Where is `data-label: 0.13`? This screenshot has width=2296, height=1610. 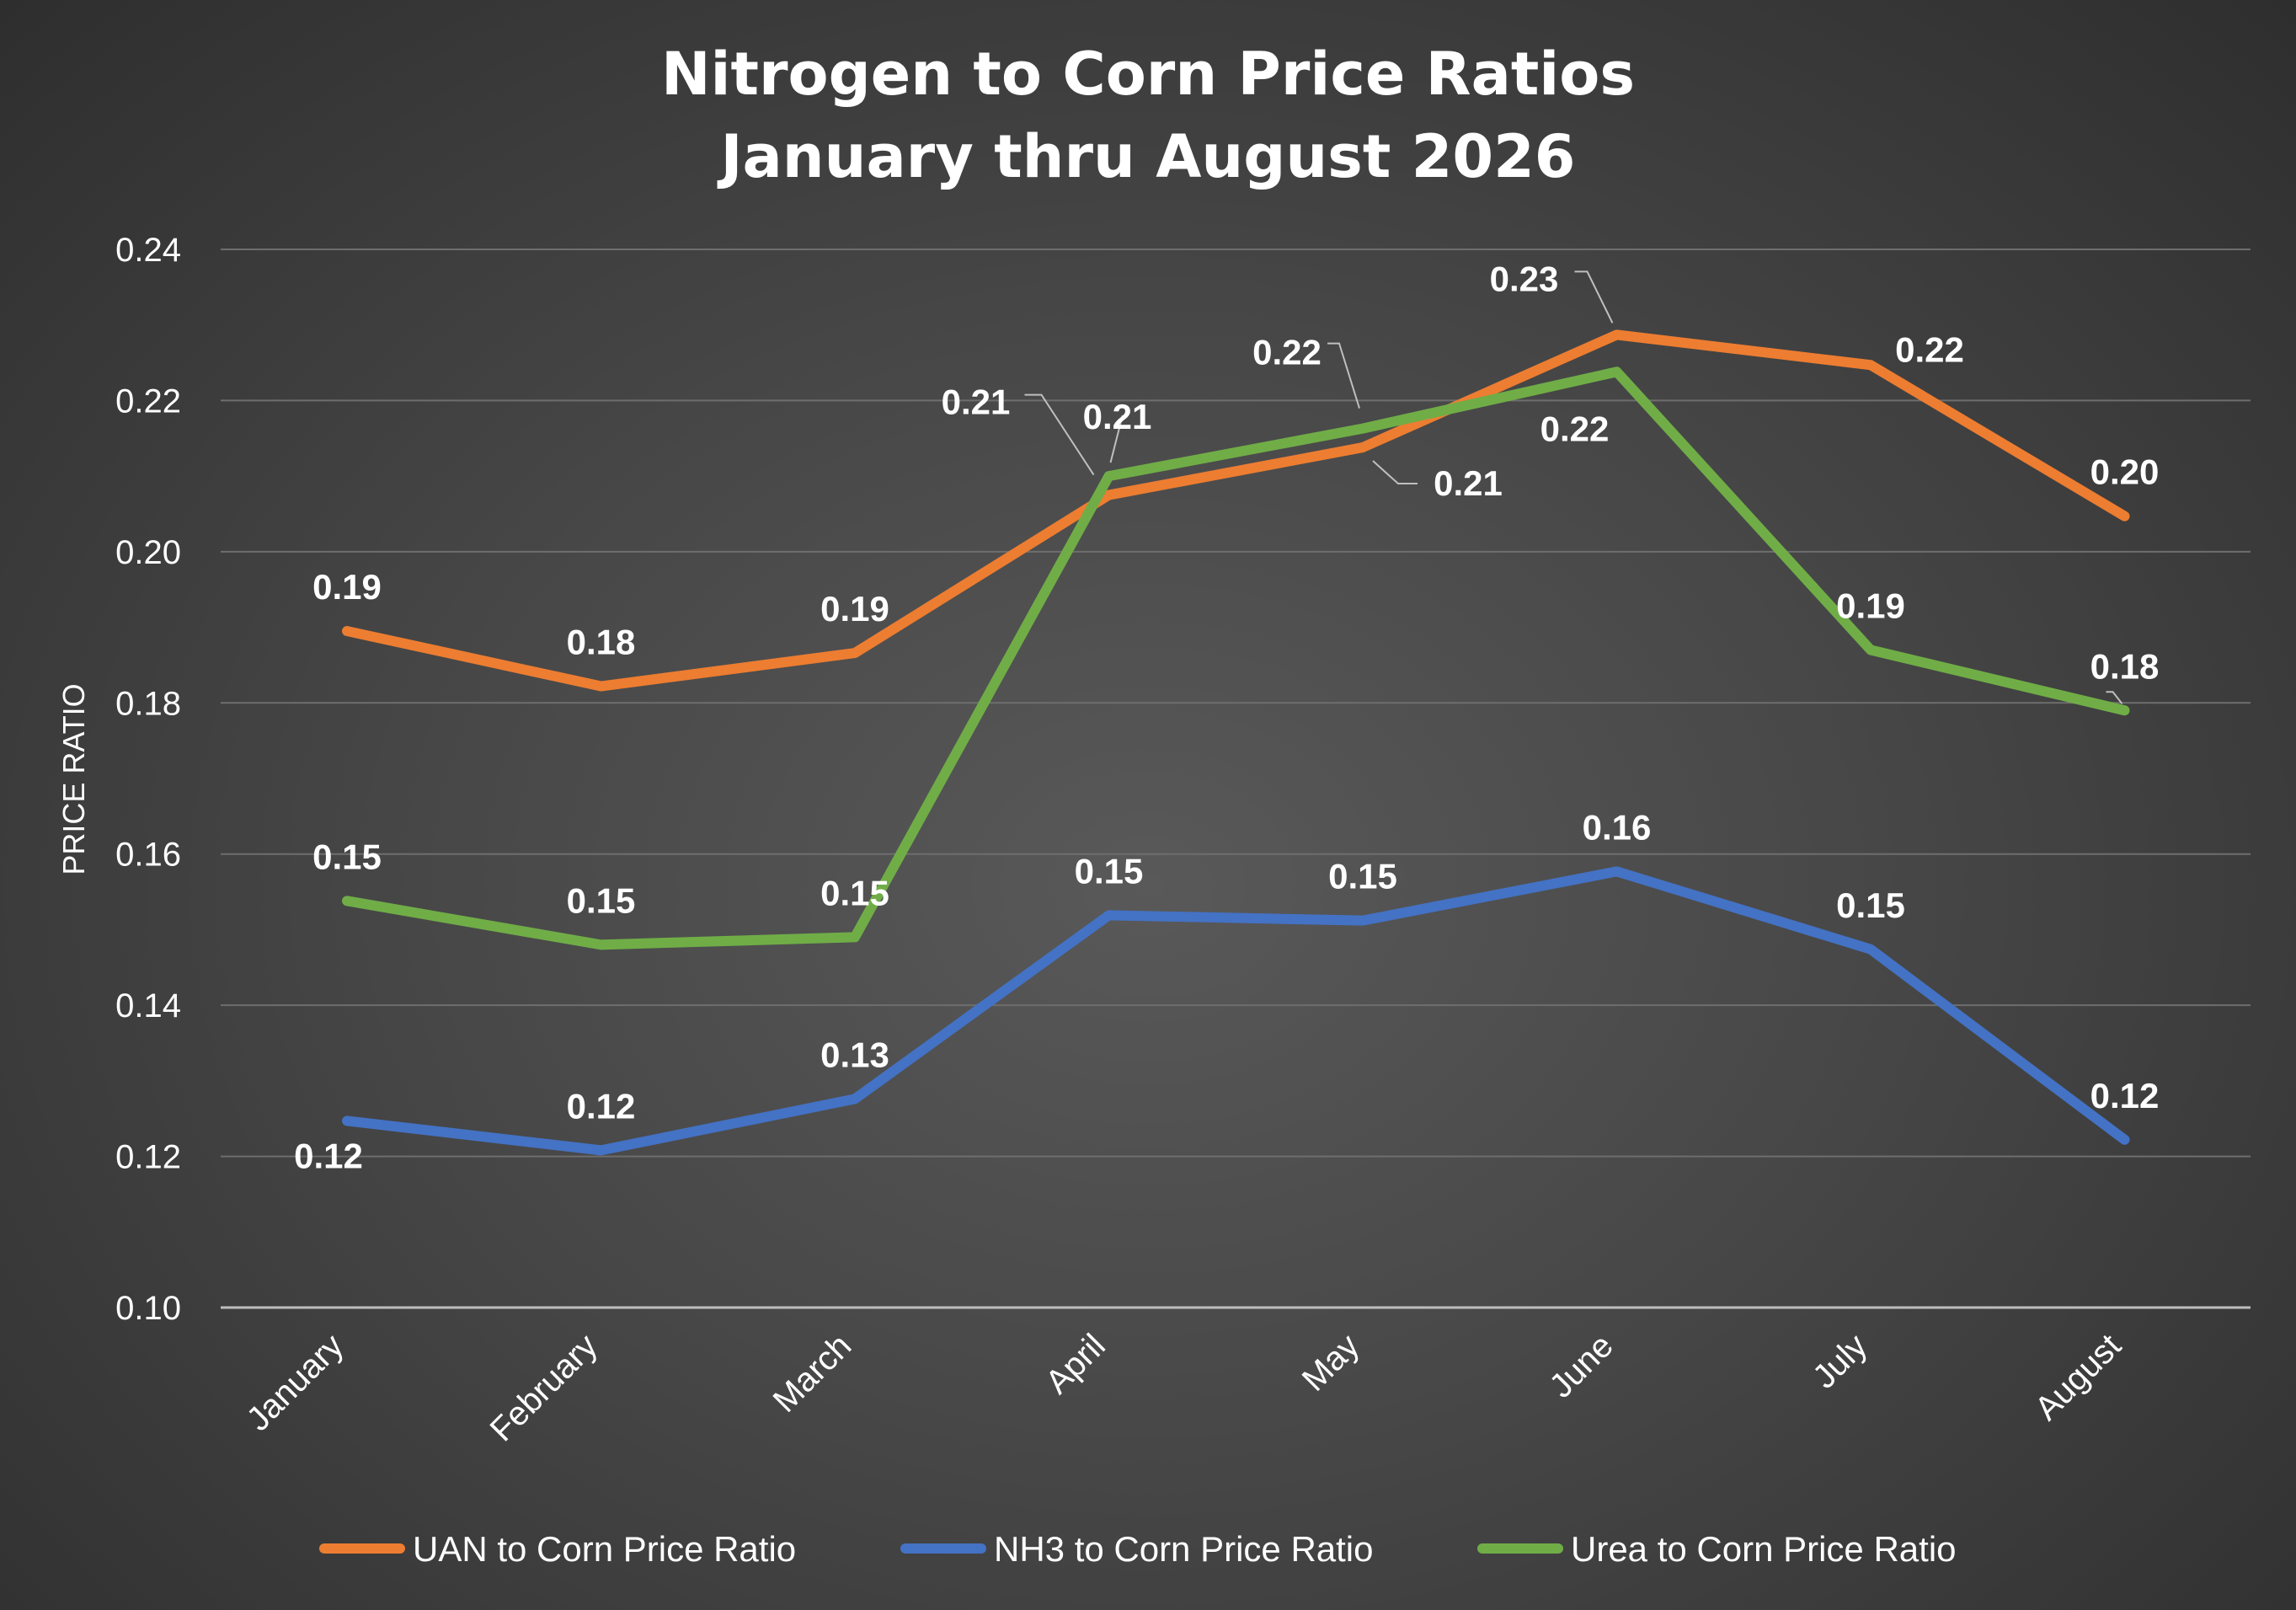 data-label: 0.13 is located at coordinates (854, 1054).